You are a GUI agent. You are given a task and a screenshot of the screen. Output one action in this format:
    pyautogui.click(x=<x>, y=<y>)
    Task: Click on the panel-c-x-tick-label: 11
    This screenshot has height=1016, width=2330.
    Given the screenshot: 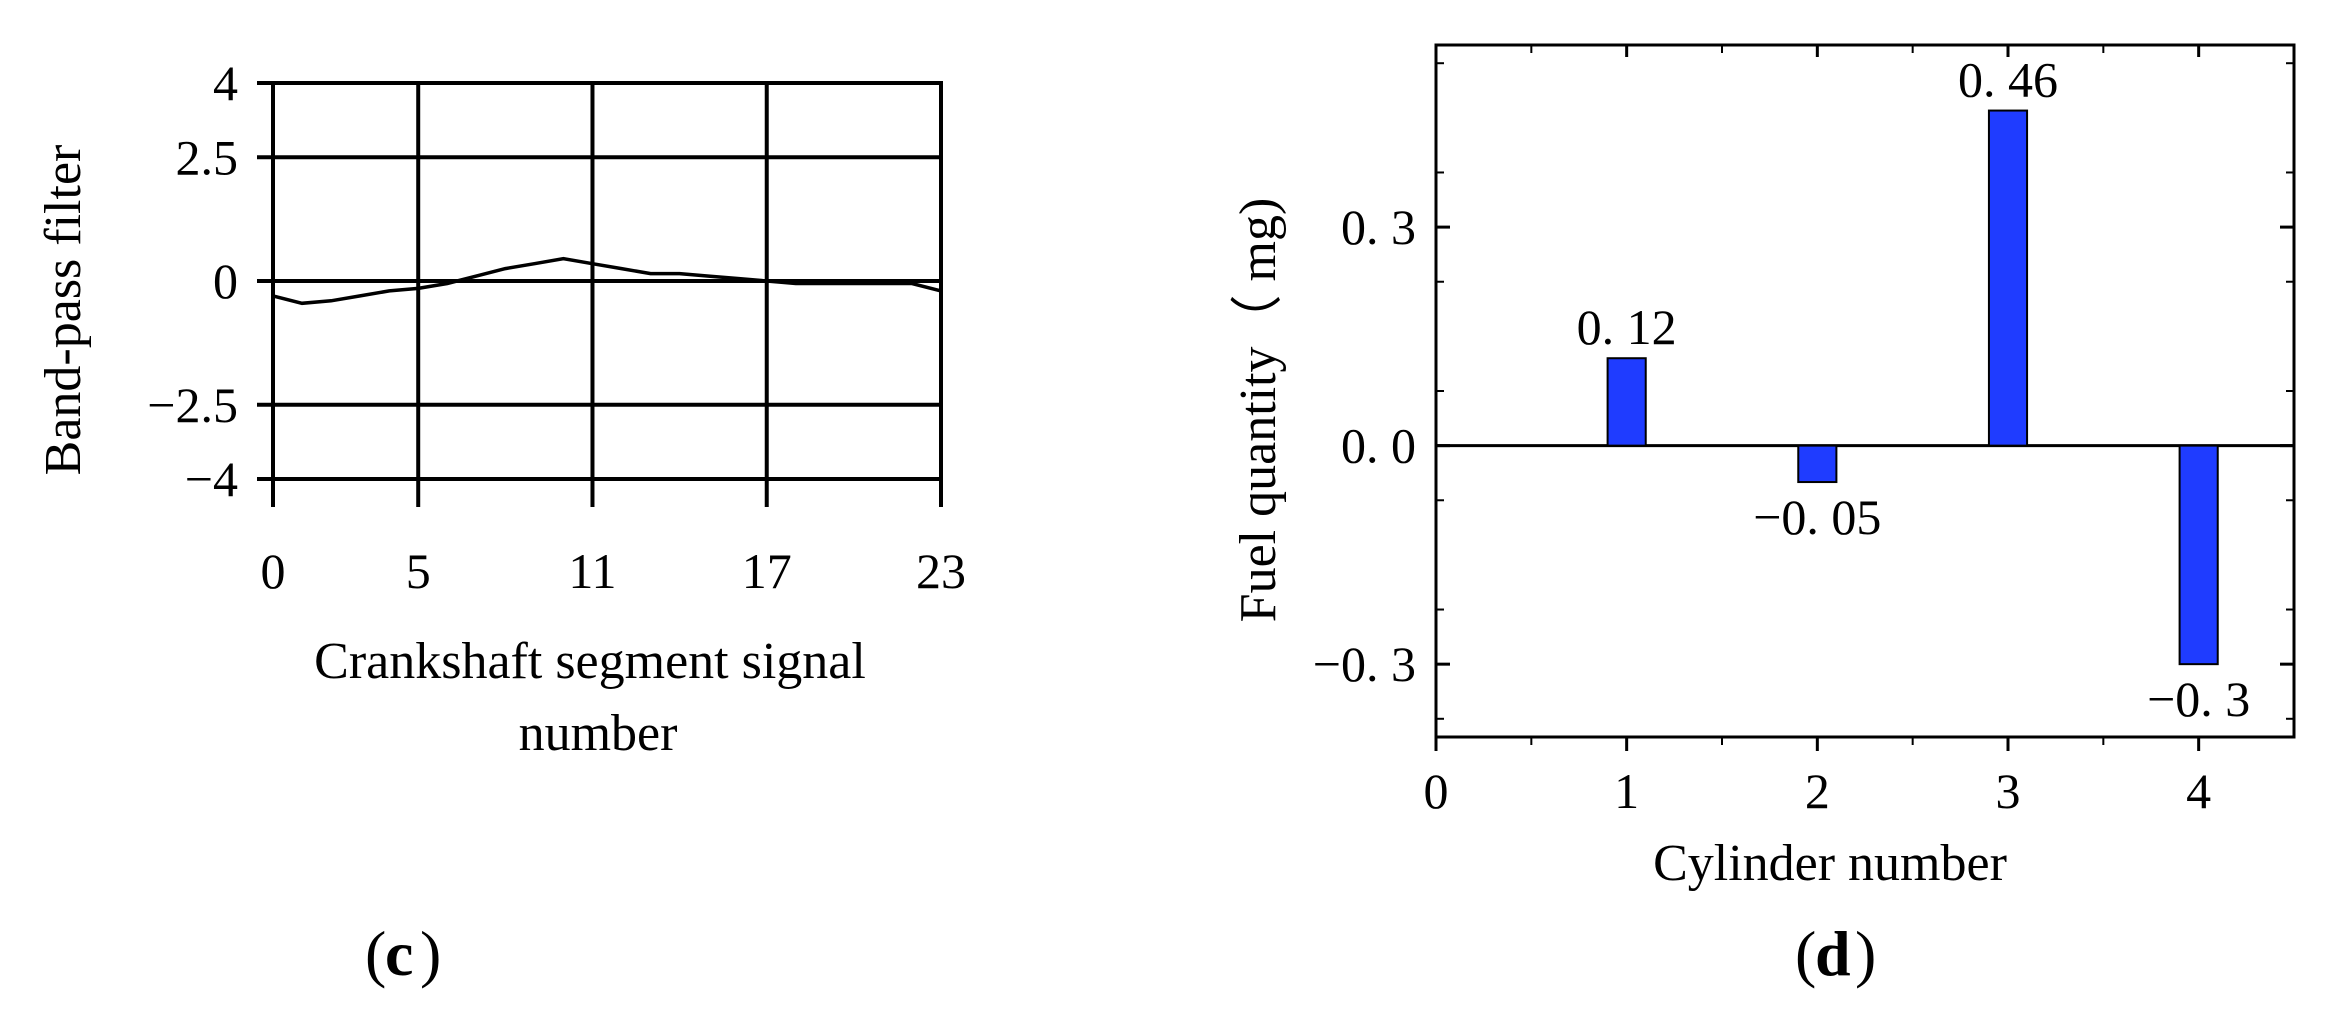 What is the action you would take?
    pyautogui.click(x=592, y=571)
    